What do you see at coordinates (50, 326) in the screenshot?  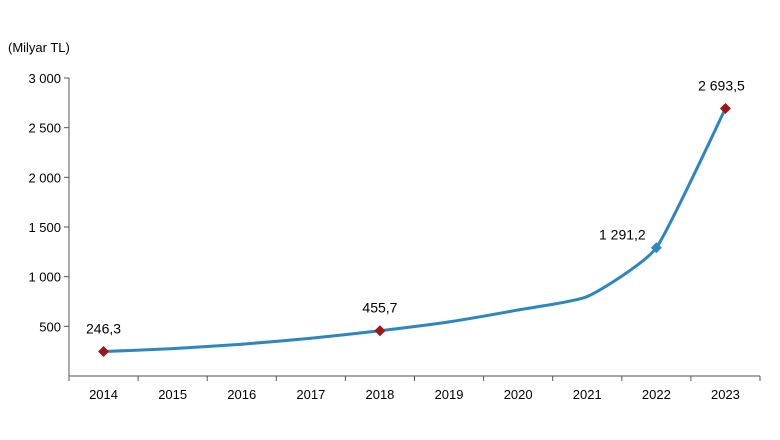 I see `y-tick-label: 500` at bounding box center [50, 326].